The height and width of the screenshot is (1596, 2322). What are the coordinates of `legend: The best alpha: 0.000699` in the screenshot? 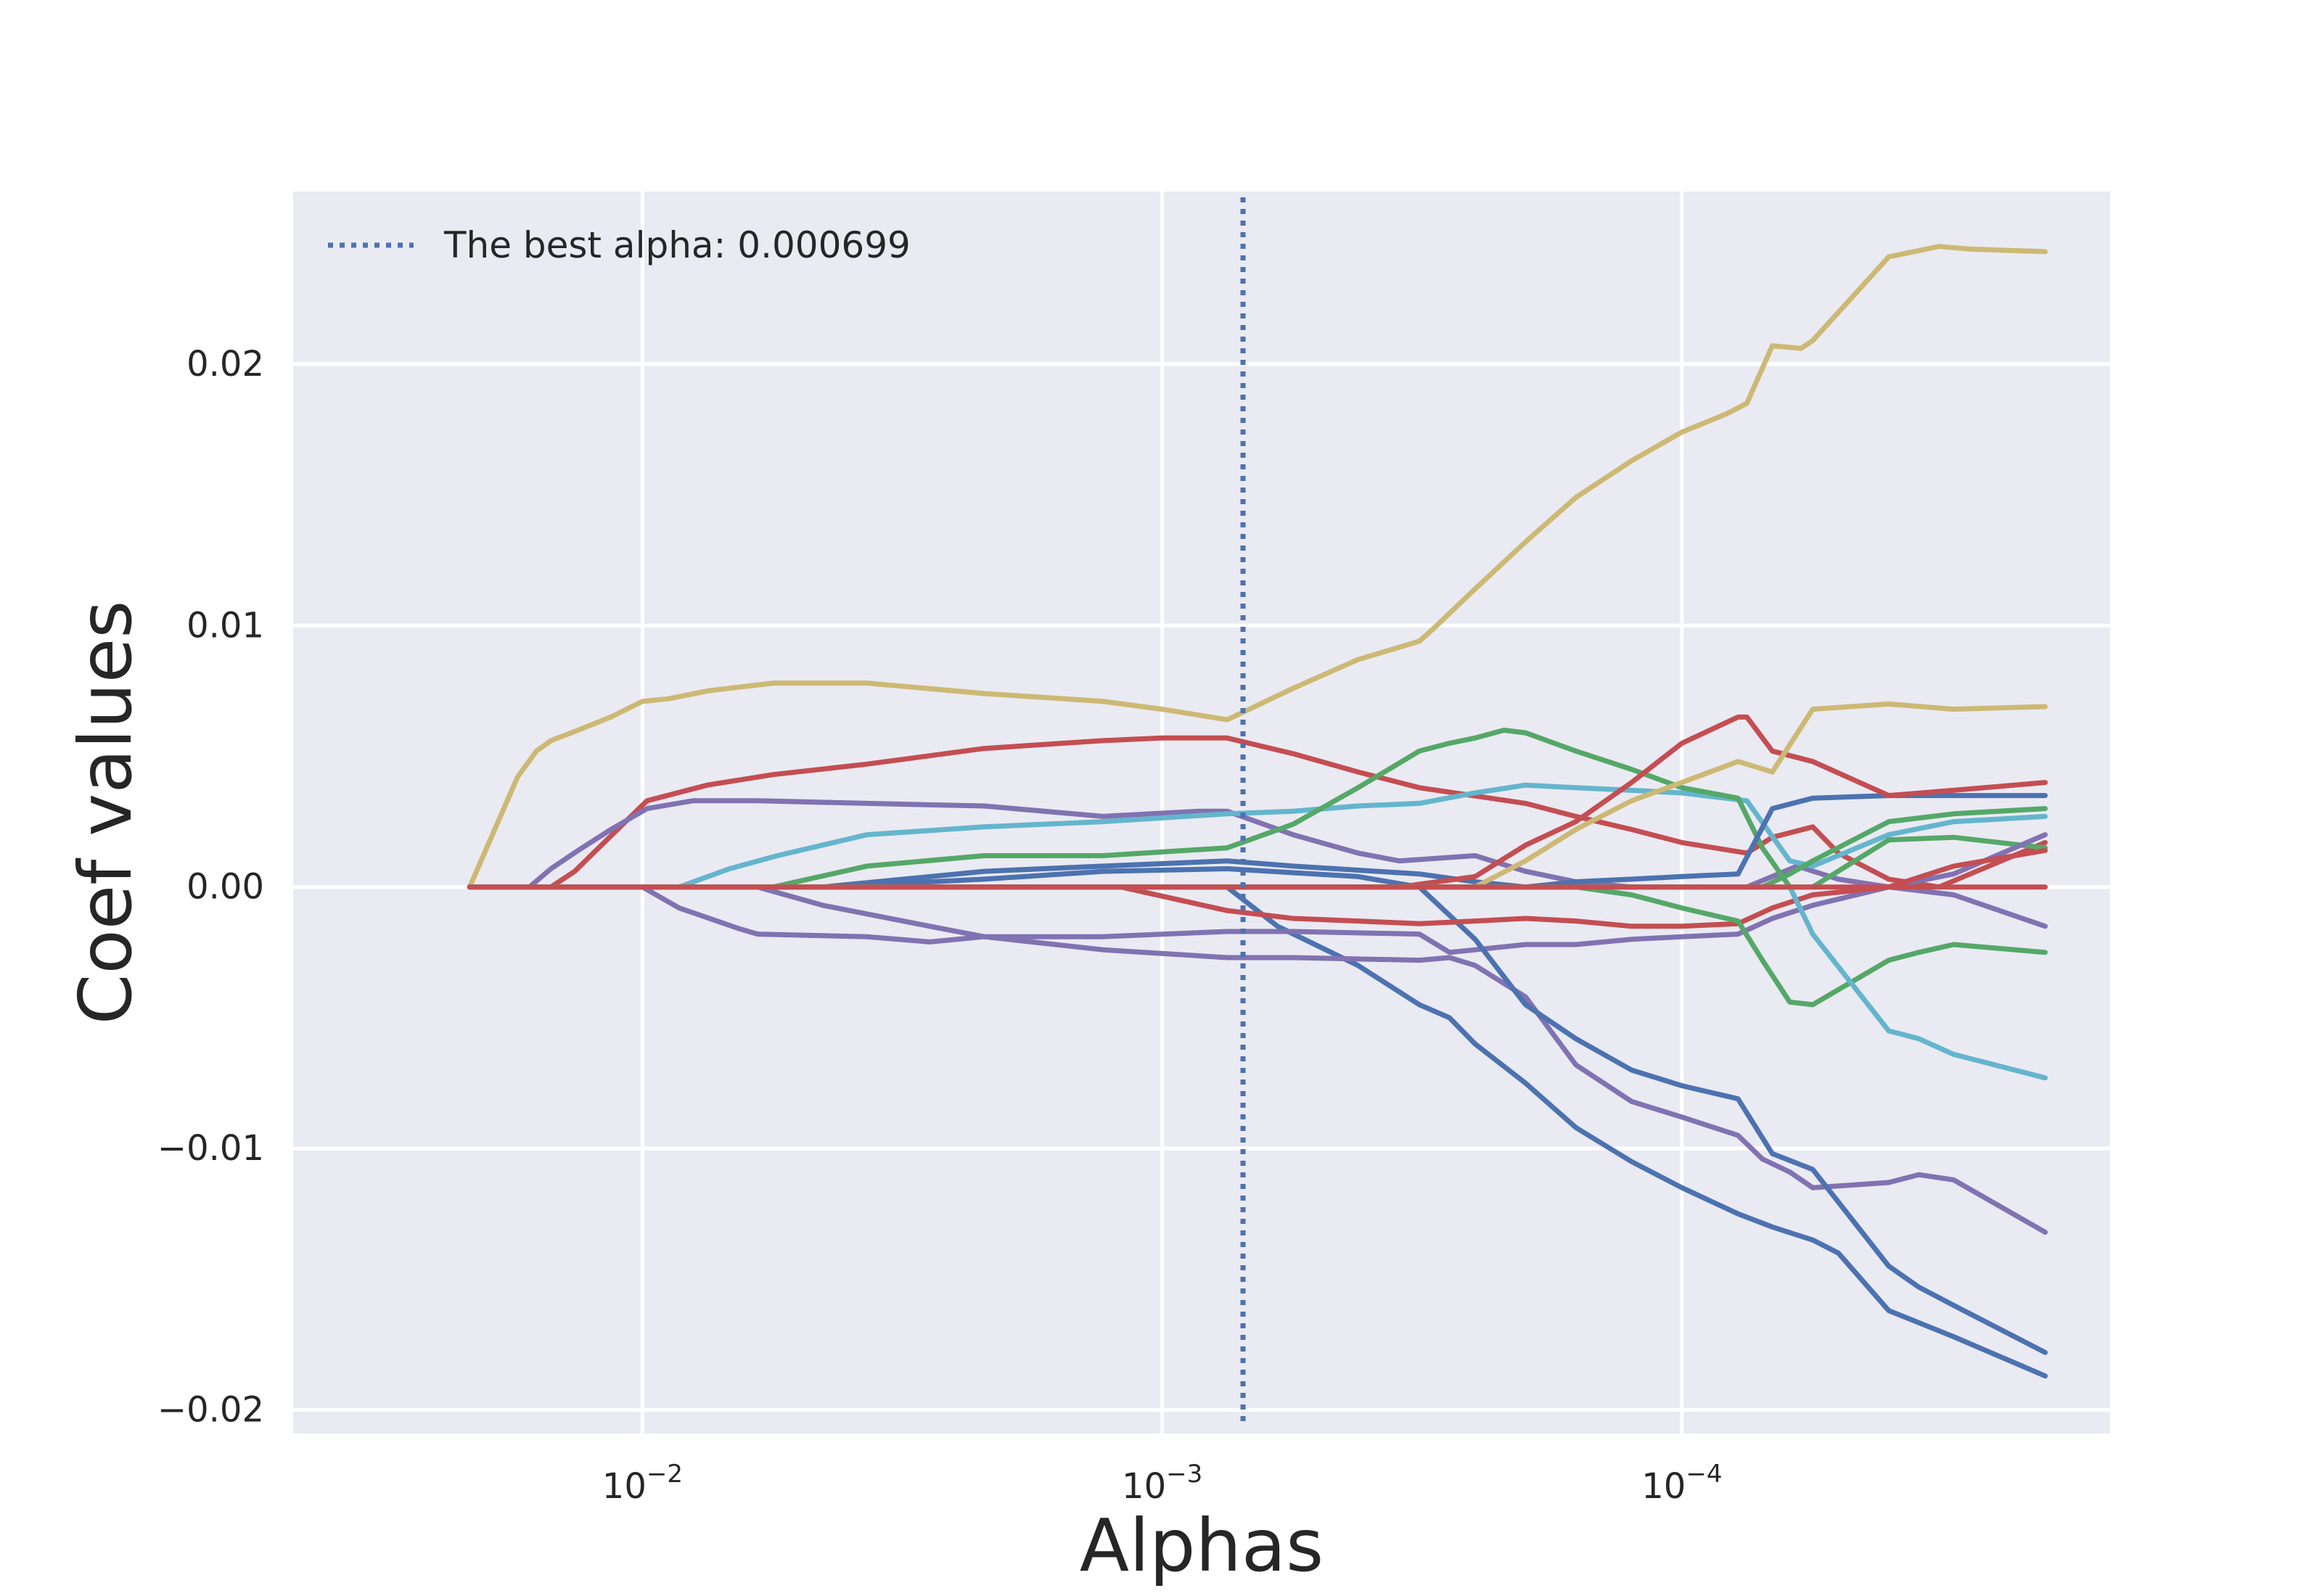 It's located at (619, 245).